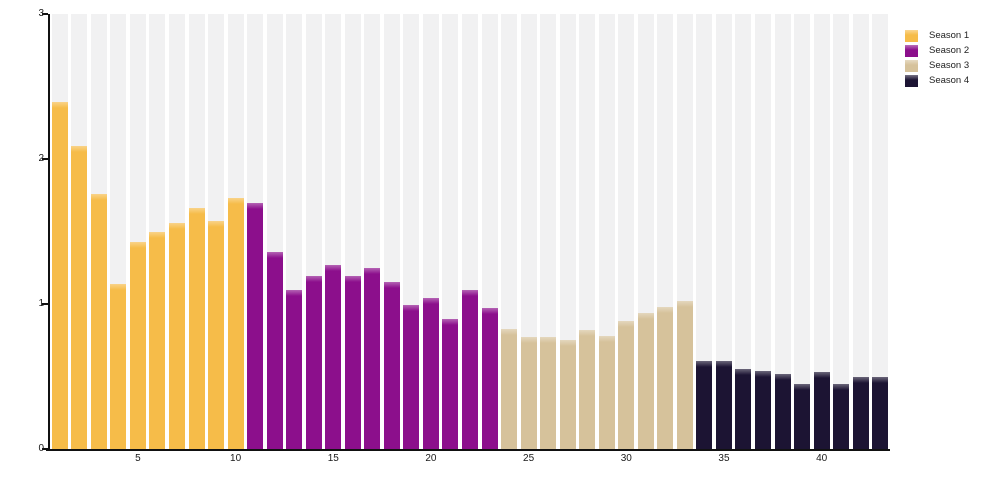 This screenshot has width=990, height=500. What do you see at coordinates (724, 458) in the screenshot?
I see `x-tick-label-35: 35` at bounding box center [724, 458].